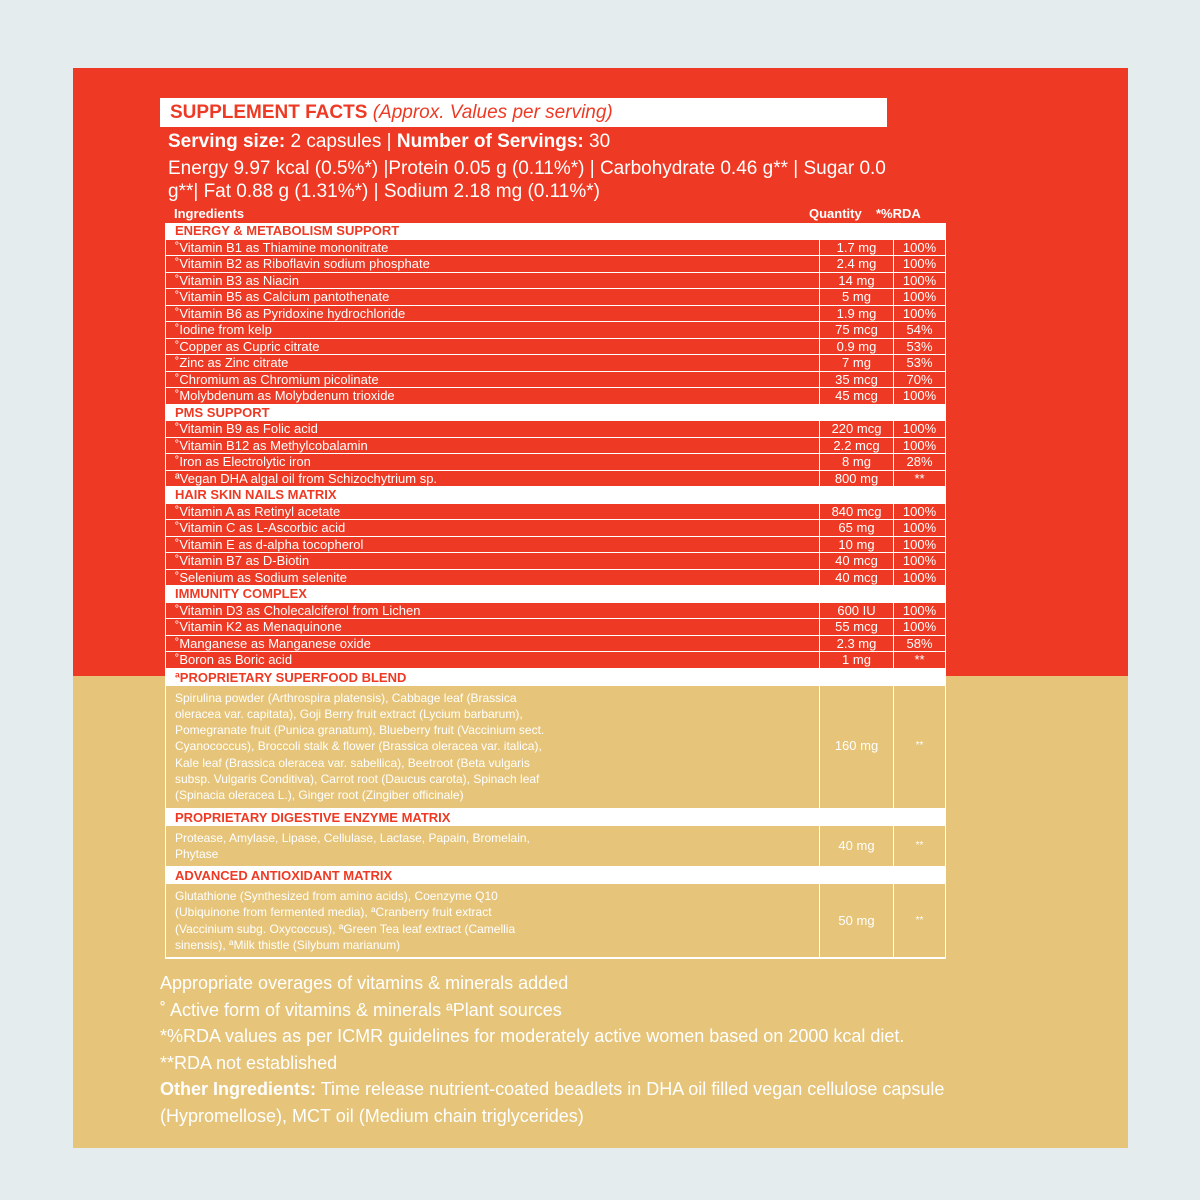  Describe the element at coordinates (269, 112) in the screenshot. I see `title: SUPPLEMENT FACTS` at that location.